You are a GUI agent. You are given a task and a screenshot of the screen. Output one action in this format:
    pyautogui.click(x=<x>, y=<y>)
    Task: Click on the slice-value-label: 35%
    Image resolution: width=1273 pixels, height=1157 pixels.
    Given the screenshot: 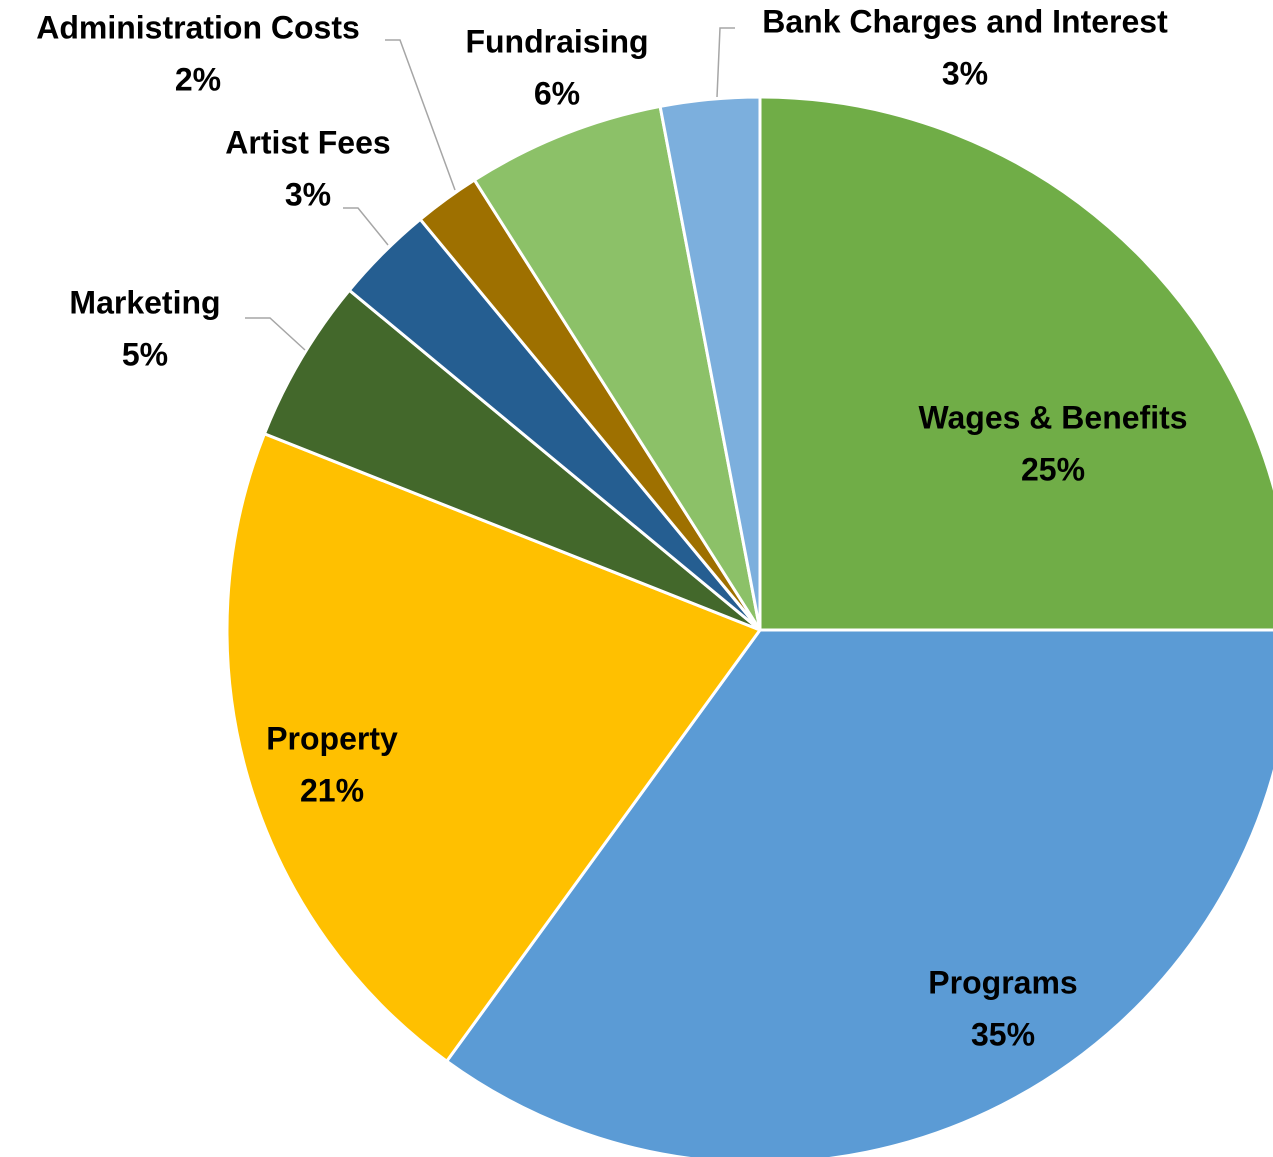 What is the action you would take?
    pyautogui.click(x=1003, y=1034)
    